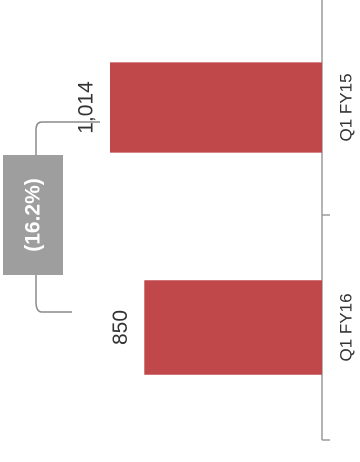  I want to click on category-label-0: Q1 FY15, so click(346, 107).